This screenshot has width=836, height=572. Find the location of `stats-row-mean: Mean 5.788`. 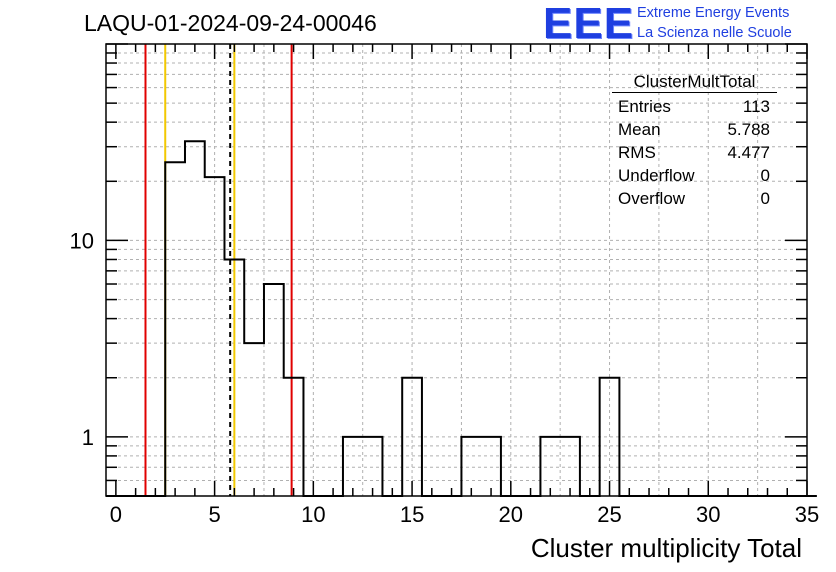

stats-row-mean: Mean 5.788 is located at coordinates (694, 129).